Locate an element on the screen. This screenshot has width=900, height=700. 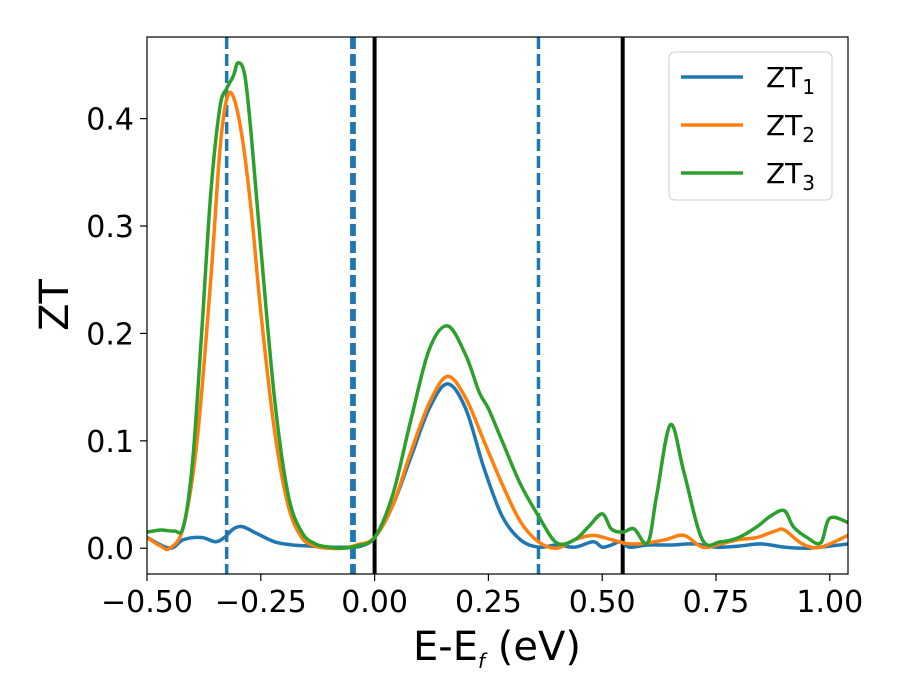
x-axis-label: E-Ef (eV) is located at coordinates (497, 648).